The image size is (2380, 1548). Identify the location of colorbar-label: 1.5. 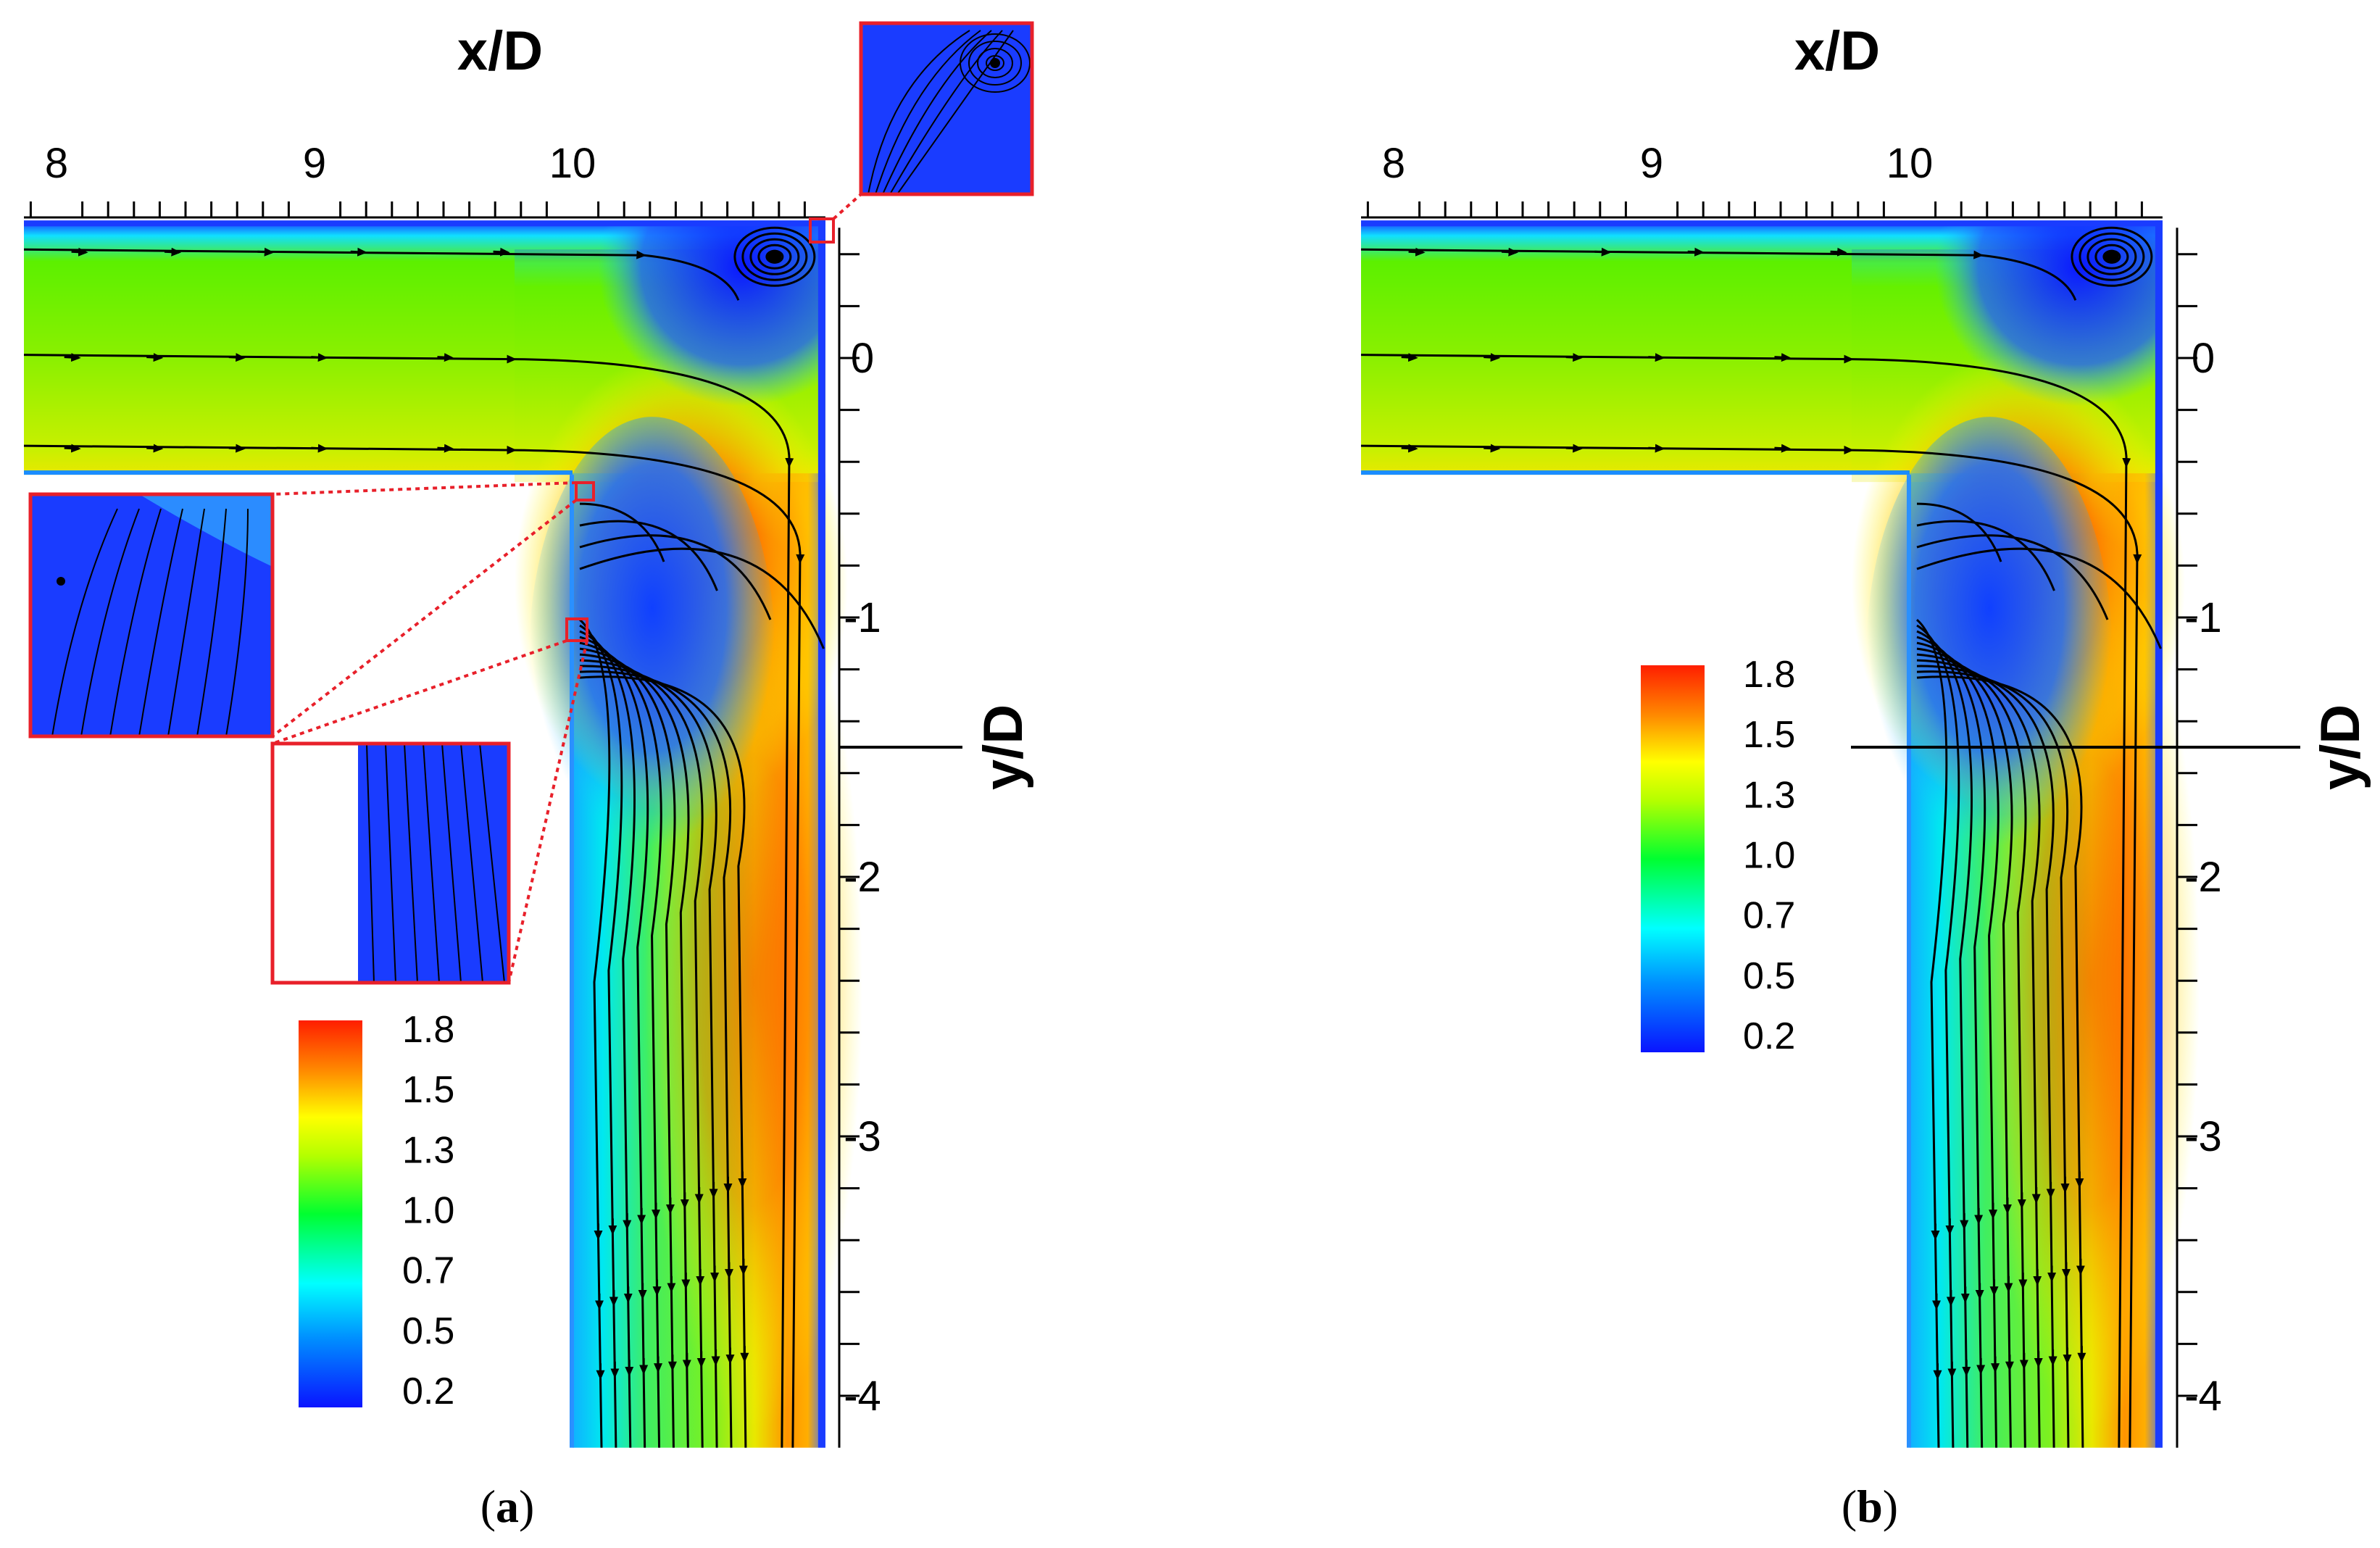
(428, 1090).